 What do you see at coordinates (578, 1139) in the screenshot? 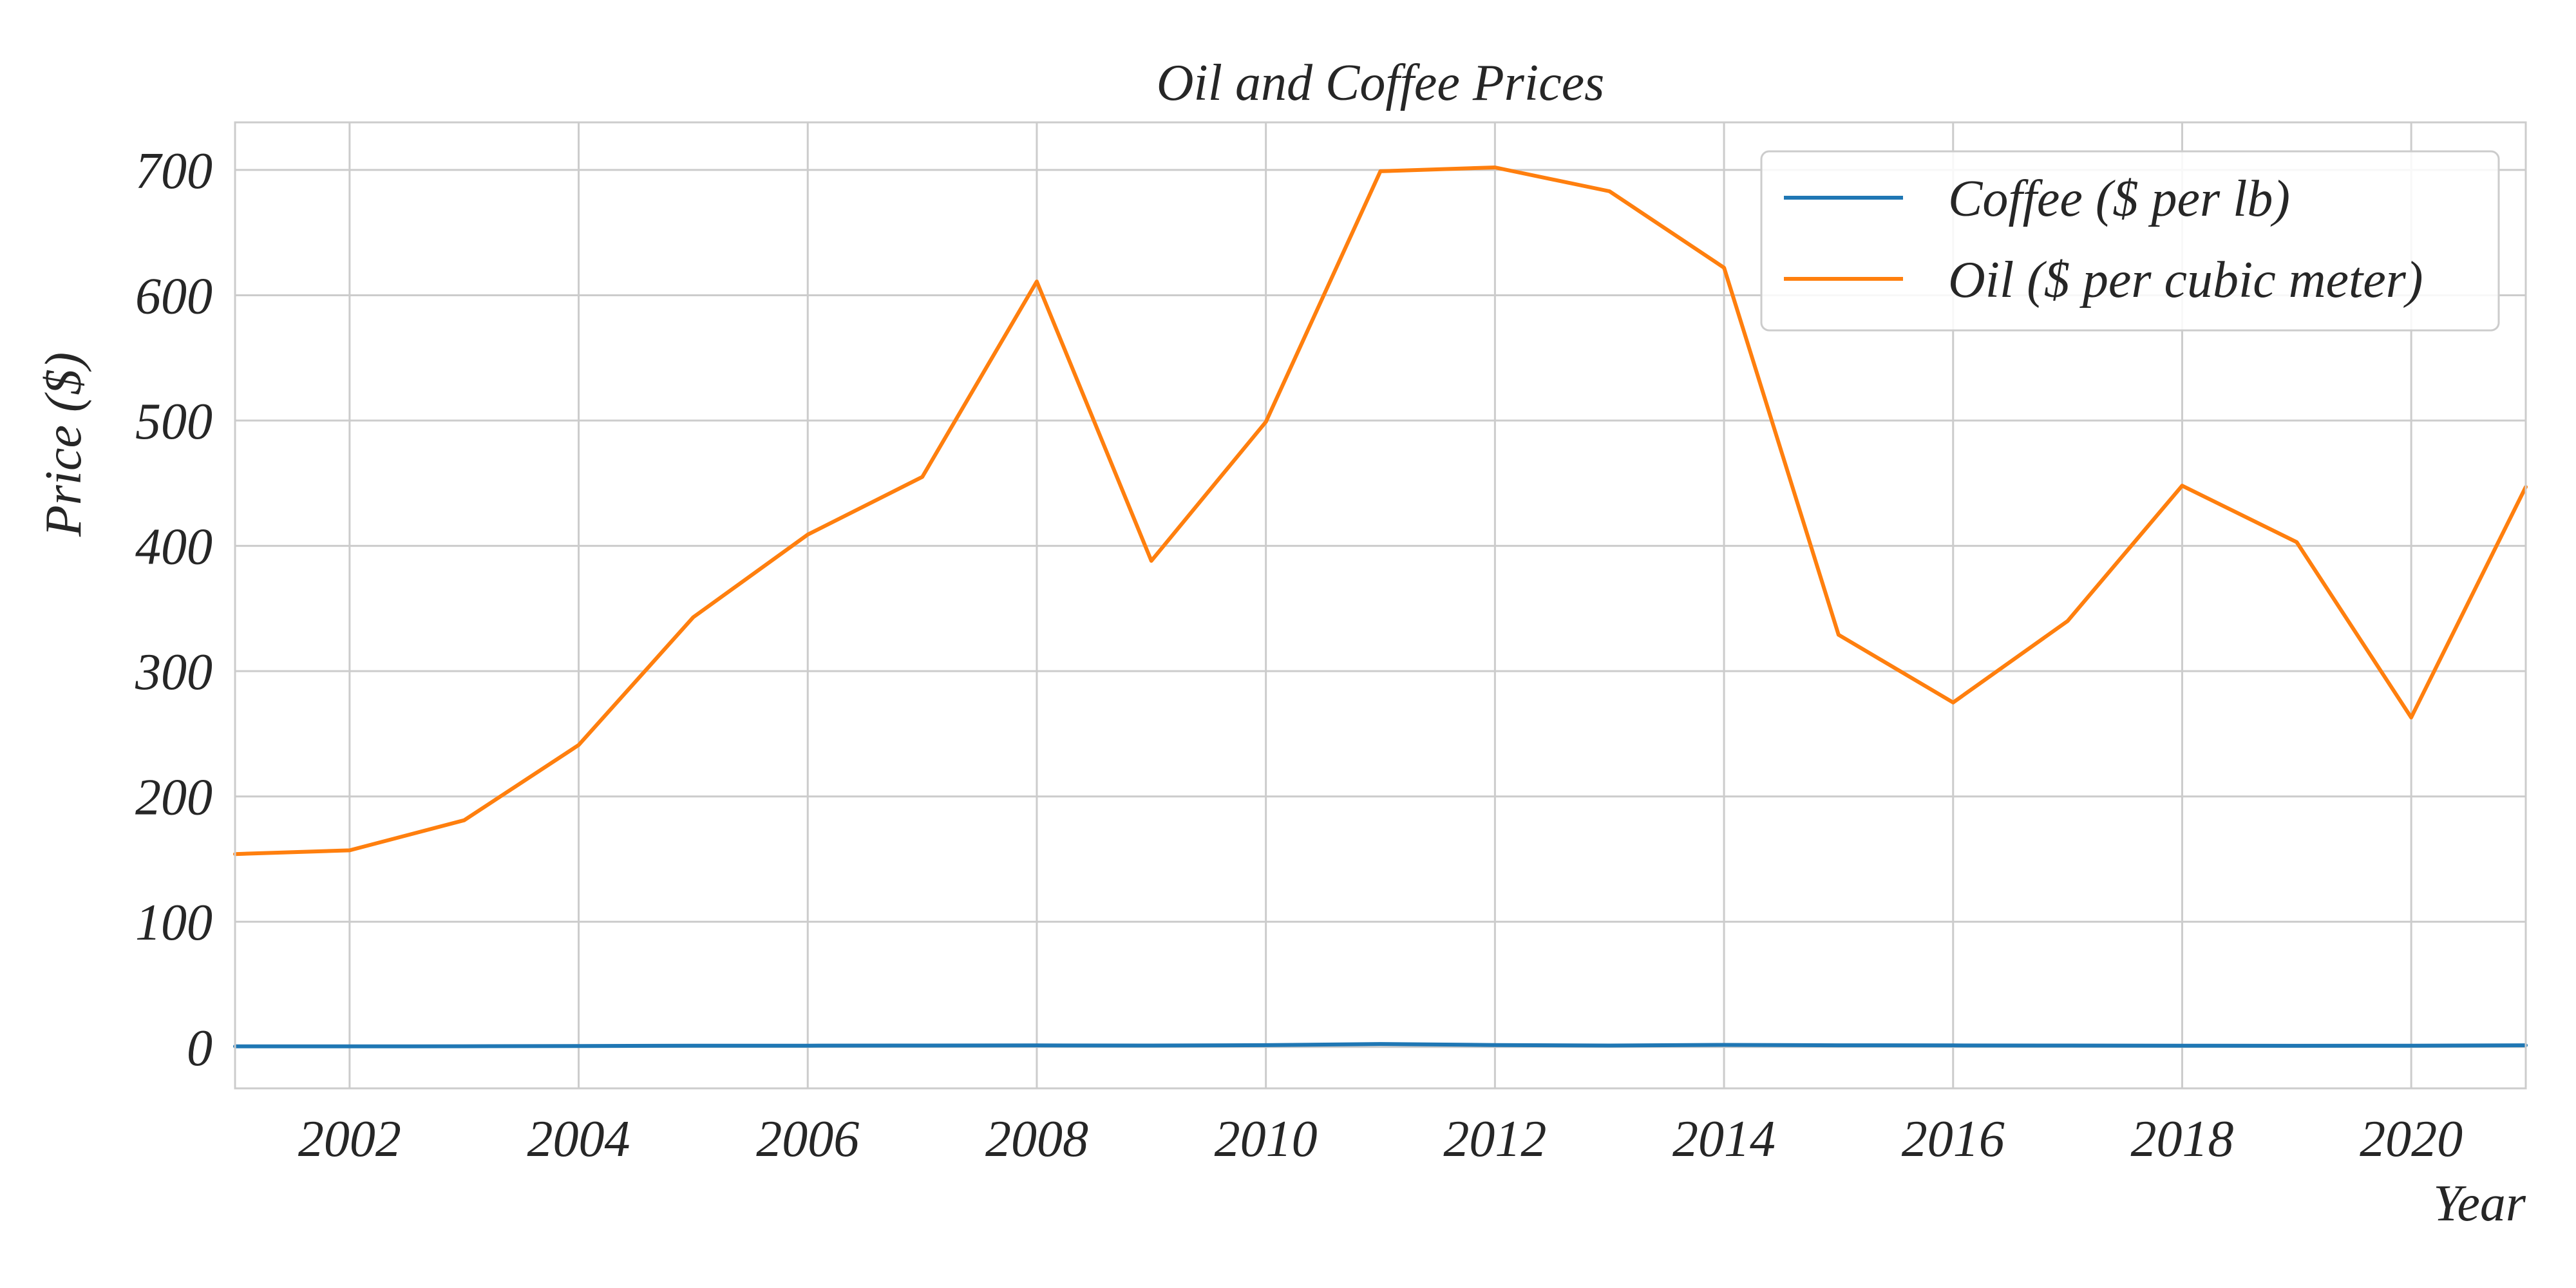
I see `x-tick-label: 2004` at bounding box center [578, 1139].